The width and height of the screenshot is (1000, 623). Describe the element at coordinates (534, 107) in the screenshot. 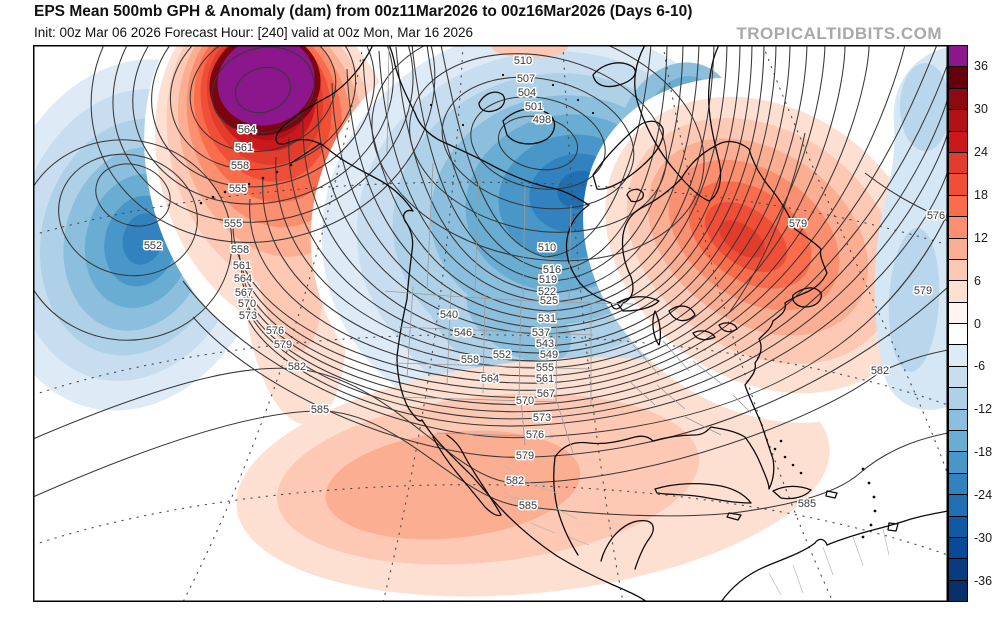

I see `contour-label: 501` at that location.